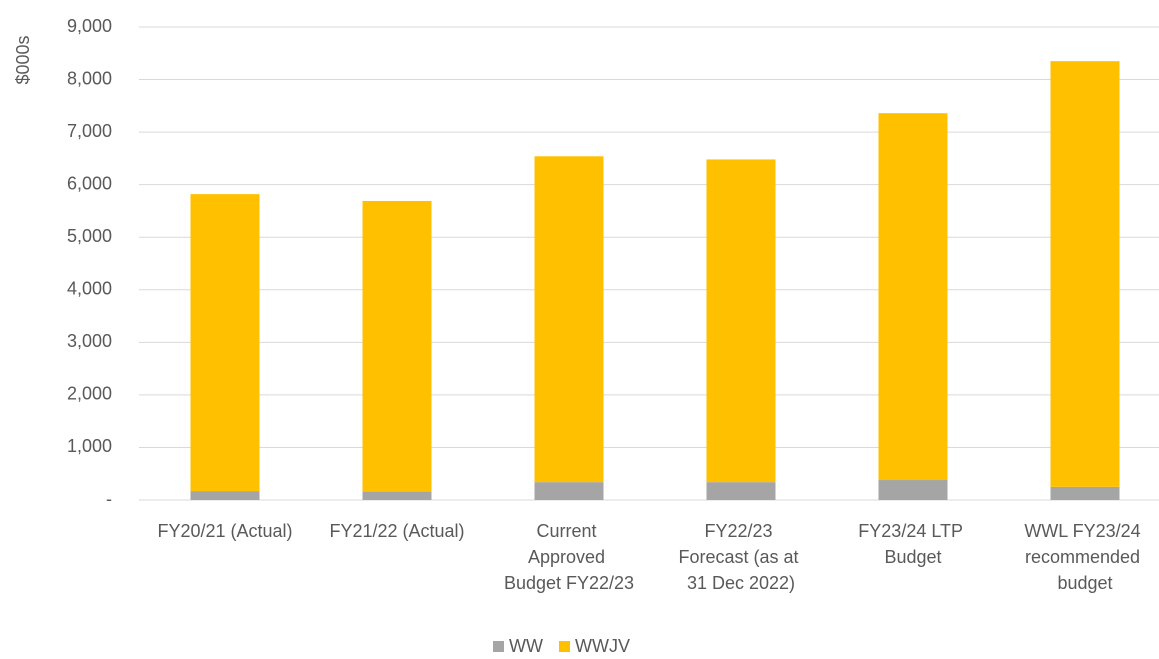  Describe the element at coordinates (396, 531) in the screenshot. I see `x-tick-label: FY21/22 (Actual)` at that location.